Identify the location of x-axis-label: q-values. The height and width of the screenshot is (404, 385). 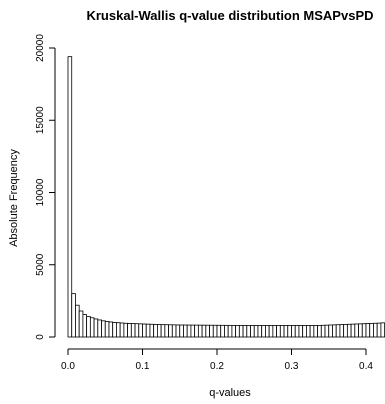
(230, 393).